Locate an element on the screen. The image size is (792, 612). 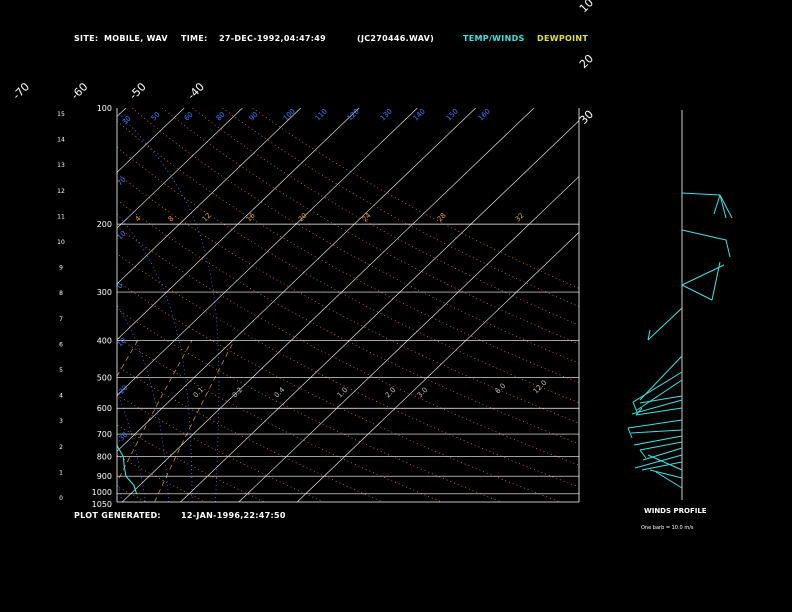
theta-label: 60 is located at coordinates (189, 116).